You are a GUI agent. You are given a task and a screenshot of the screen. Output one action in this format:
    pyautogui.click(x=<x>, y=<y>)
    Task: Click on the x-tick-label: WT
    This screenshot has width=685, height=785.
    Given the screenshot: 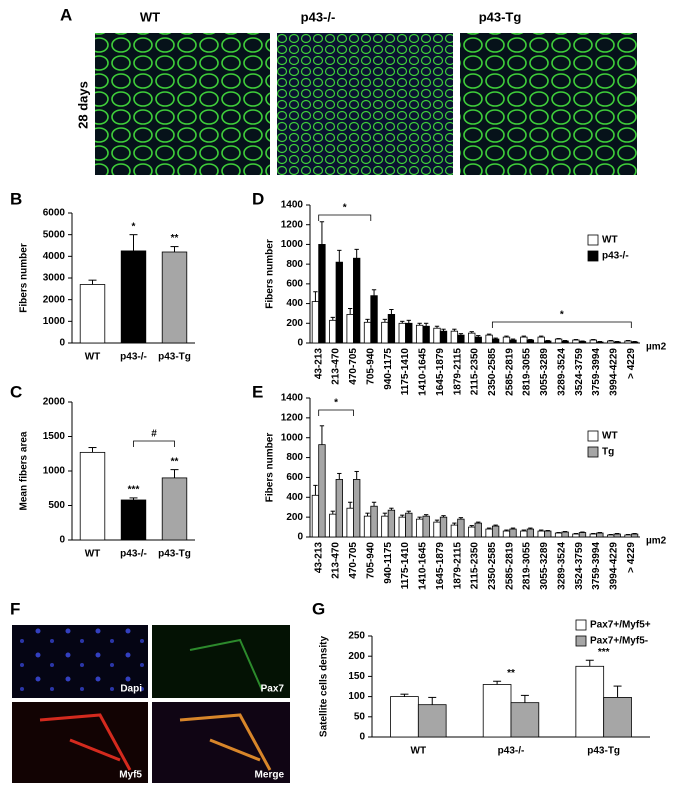 What is the action you would take?
    pyautogui.click(x=419, y=751)
    